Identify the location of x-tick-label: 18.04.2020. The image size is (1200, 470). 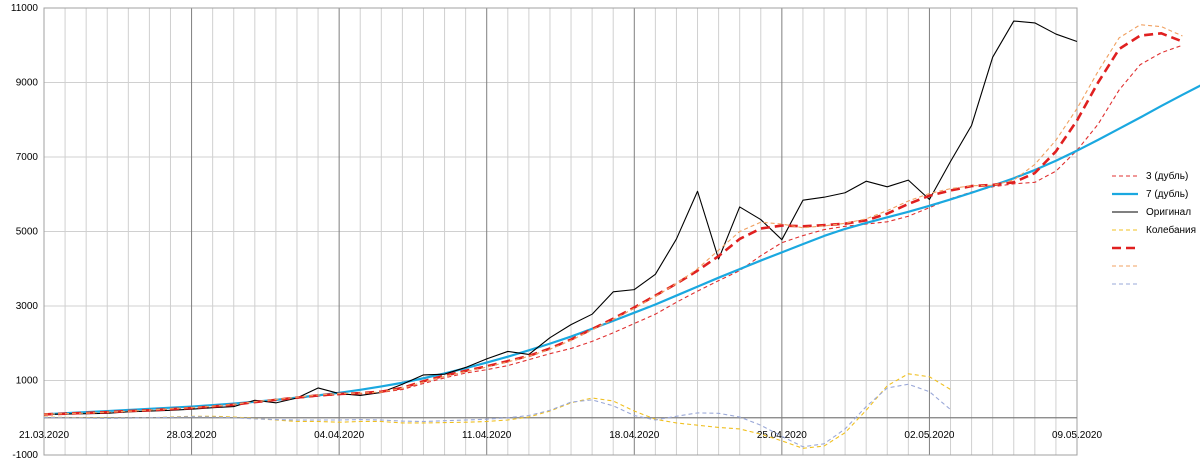
(634, 435).